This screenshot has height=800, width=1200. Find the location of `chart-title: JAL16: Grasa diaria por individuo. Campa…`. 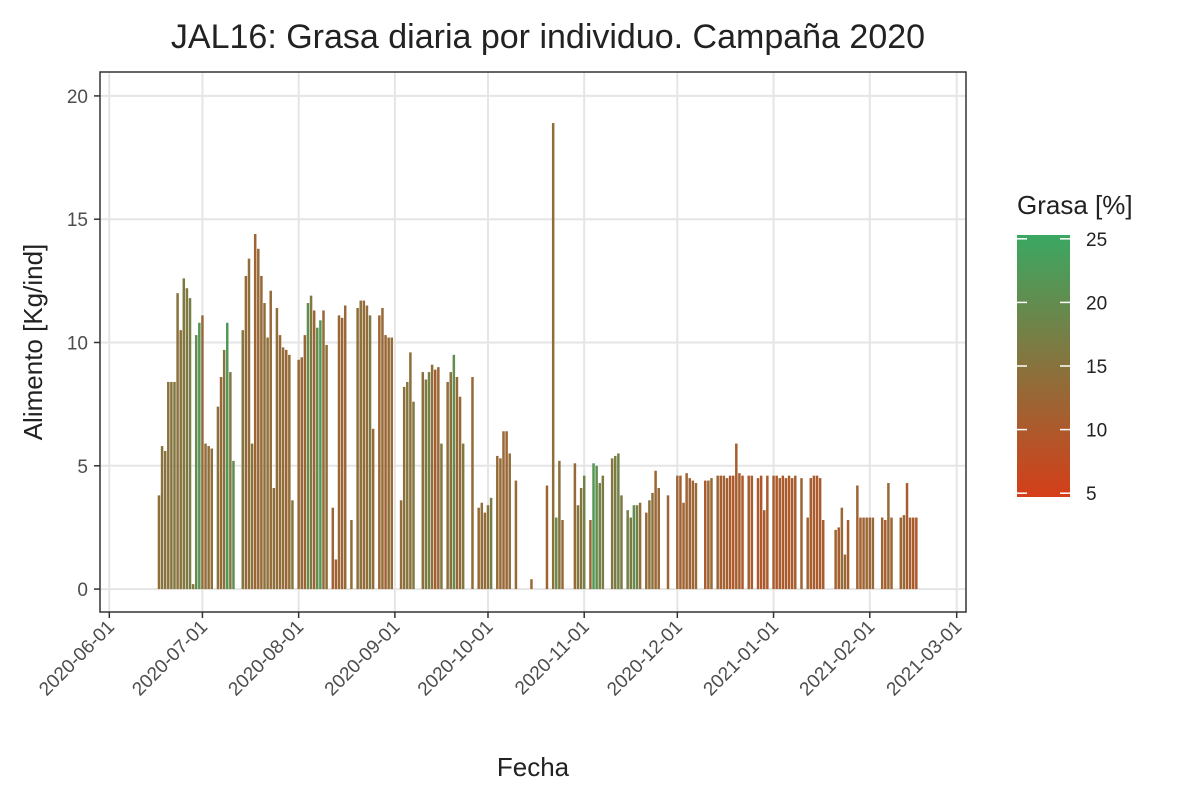

chart-title: JAL16: Grasa diaria por individuo. Campa… is located at coordinates (548, 37).